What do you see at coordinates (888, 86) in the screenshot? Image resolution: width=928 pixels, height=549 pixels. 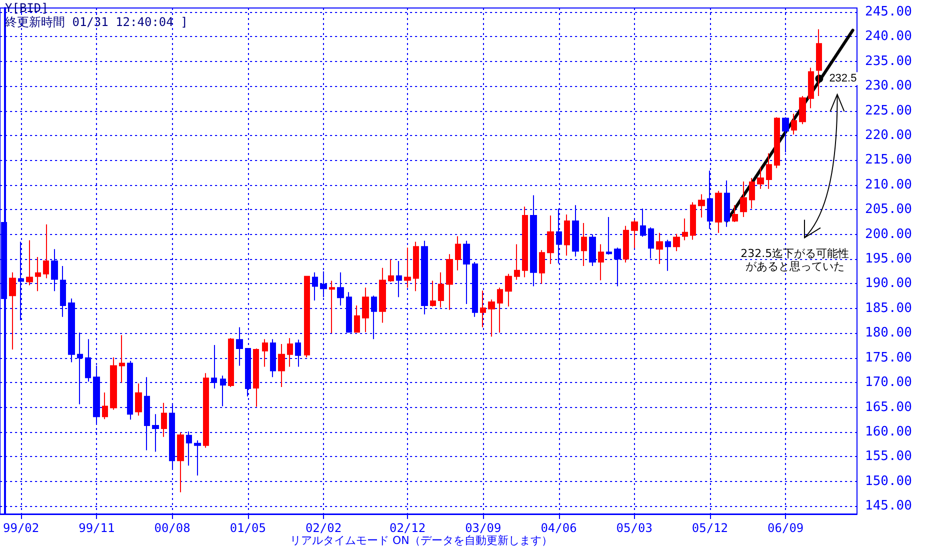 I see `y-tick-label: 230.00` at bounding box center [888, 86].